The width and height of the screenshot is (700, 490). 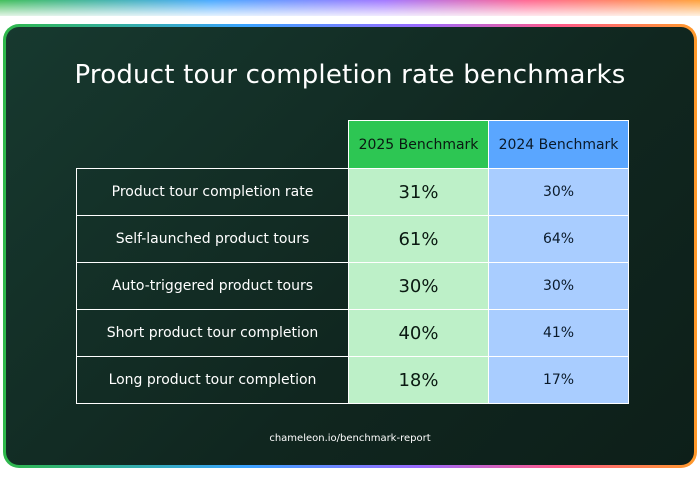 What do you see at coordinates (558, 239) in the screenshot?
I see `value-2024: 64%` at bounding box center [558, 239].